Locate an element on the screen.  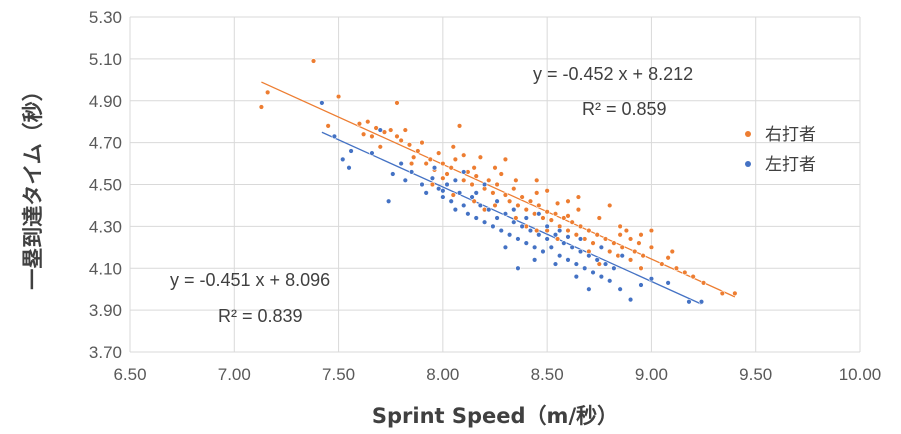
x-tick-label: 9.50 is located at coordinates (755, 374).